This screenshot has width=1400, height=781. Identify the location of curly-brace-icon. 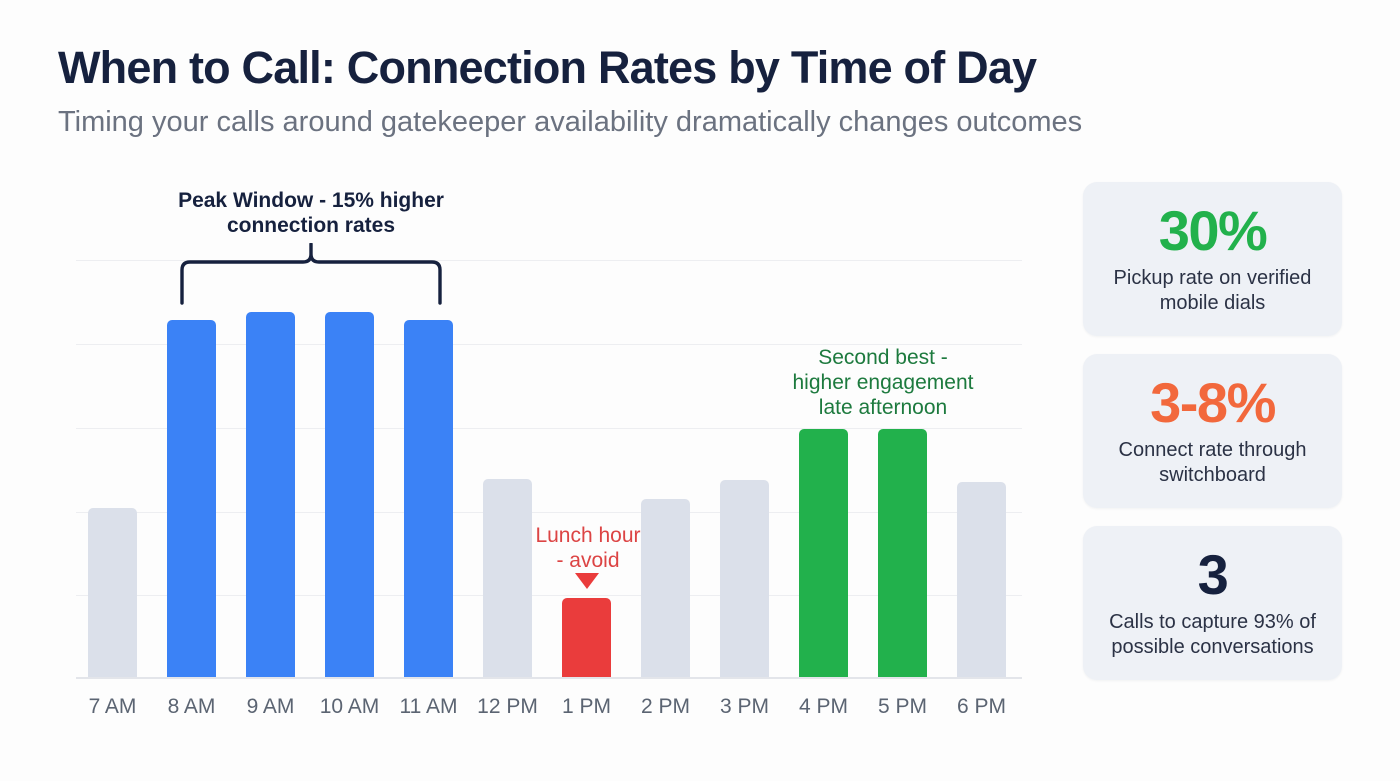
(311, 274).